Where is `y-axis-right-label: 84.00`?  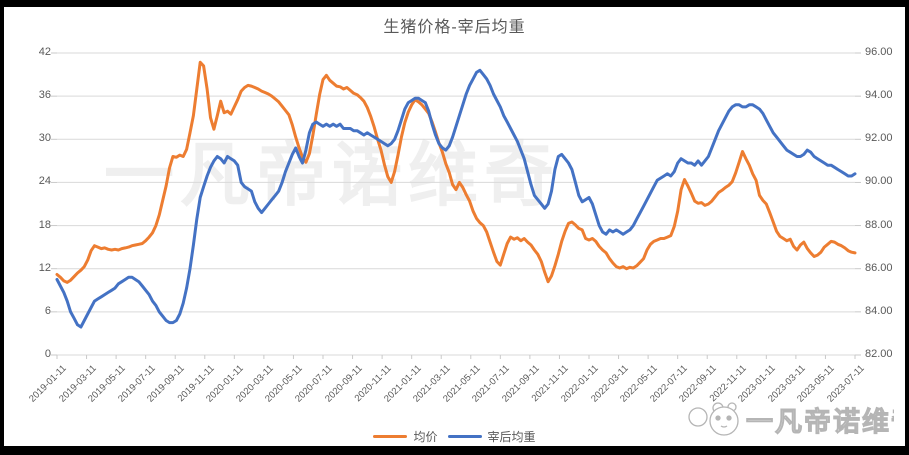
y-axis-right-label: 84.00 is located at coordinates (879, 310).